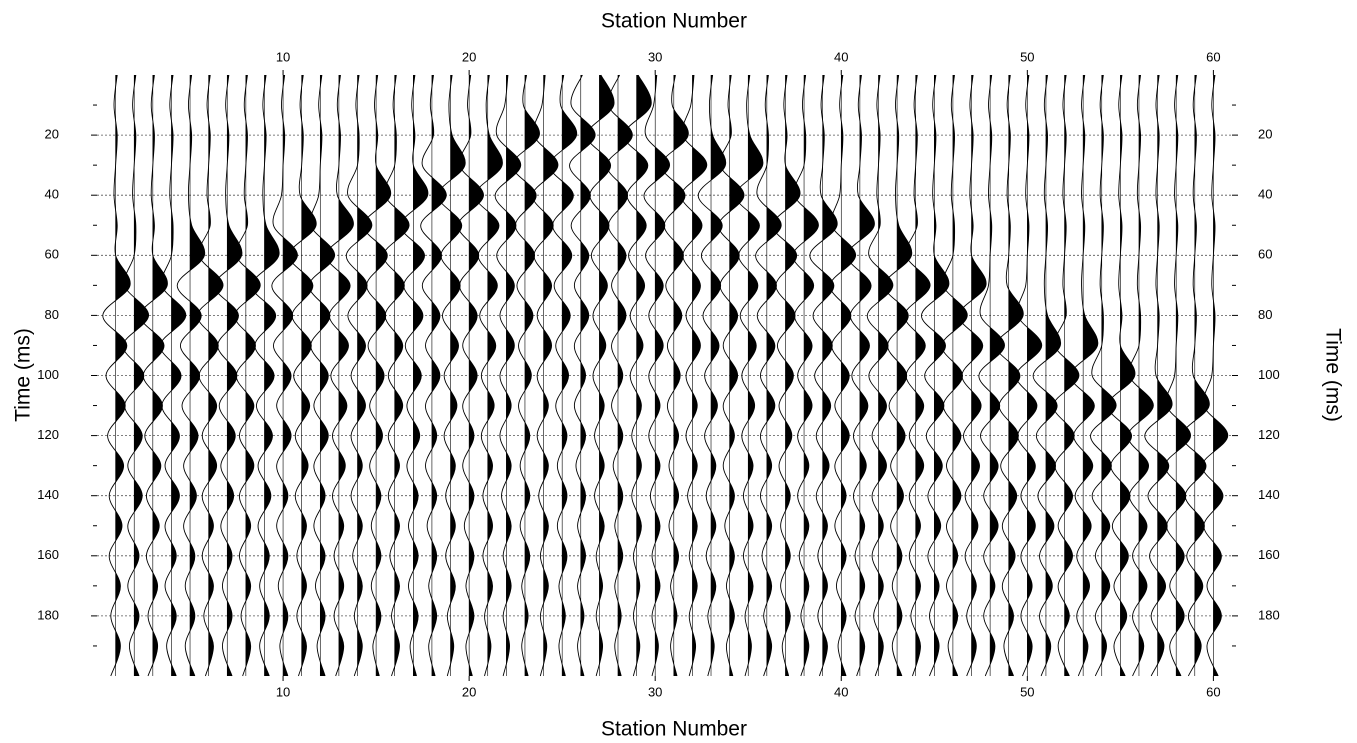  Describe the element at coordinates (655, 691) in the screenshot. I see `x-tick-label: 30` at that location.